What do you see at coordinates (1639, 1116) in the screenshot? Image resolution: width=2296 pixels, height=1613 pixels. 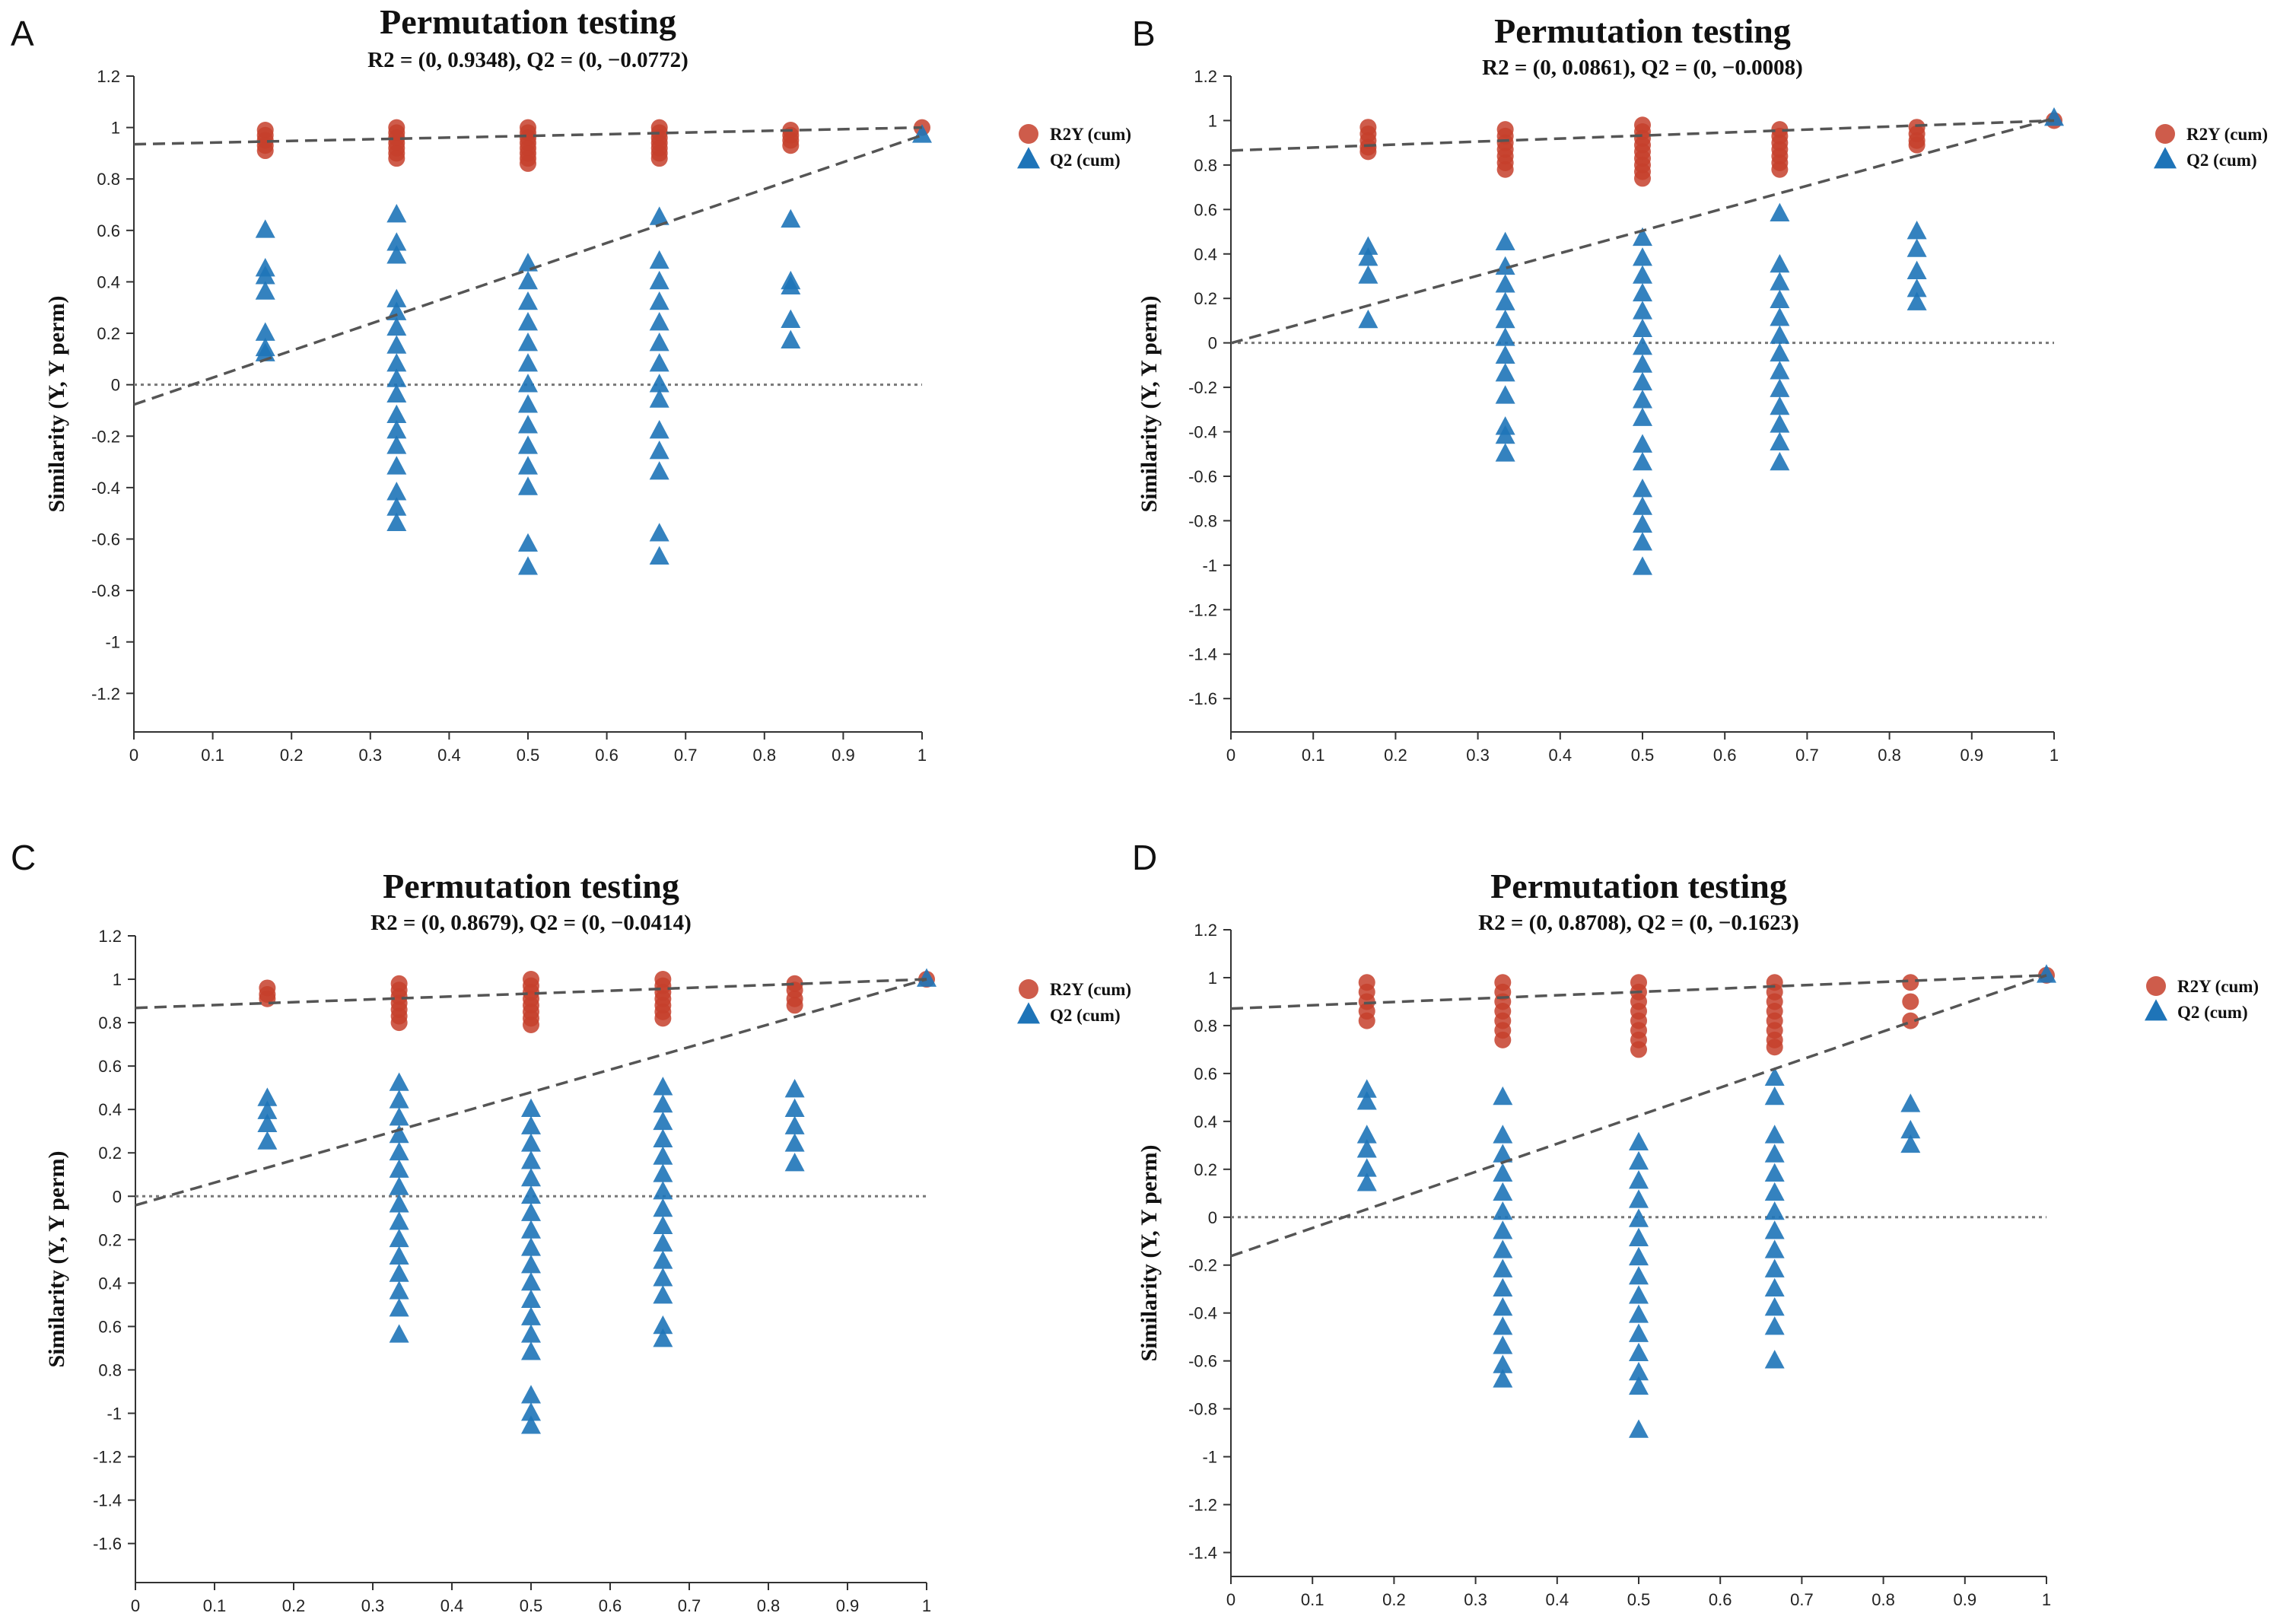 I see `q2-regression-line` at bounding box center [1639, 1116].